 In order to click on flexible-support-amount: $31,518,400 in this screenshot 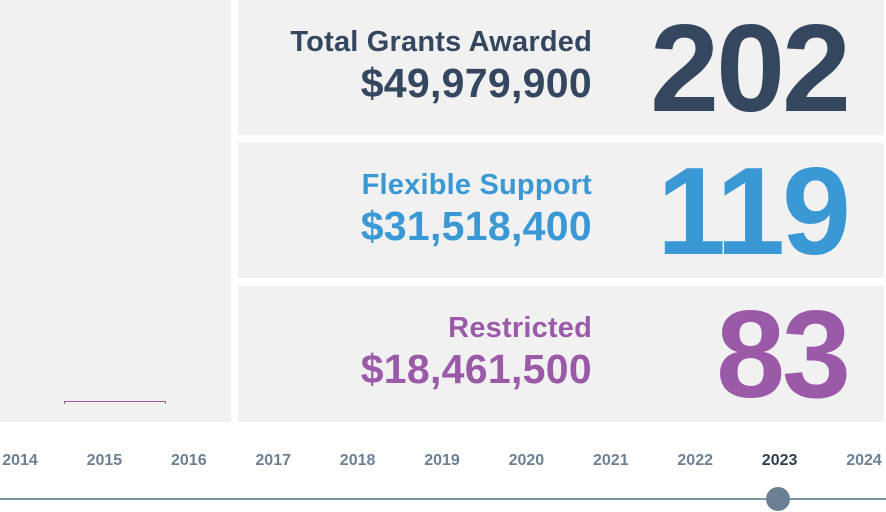, I will do `click(476, 226)`.